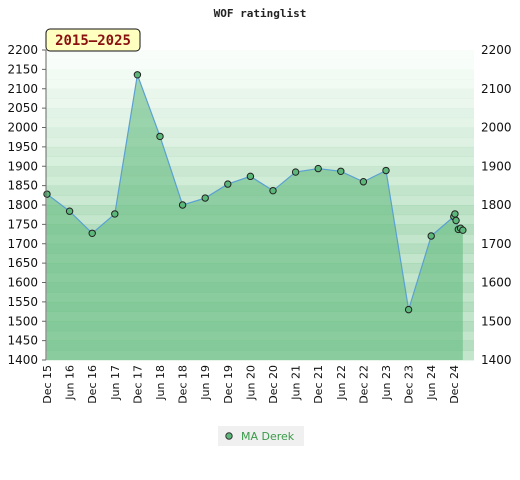 This screenshot has height=480, width=520. I want to click on y-axis-right: 2200 2100 2000 1900 1800 1700 1600 1500 1400, so click(496, 205).